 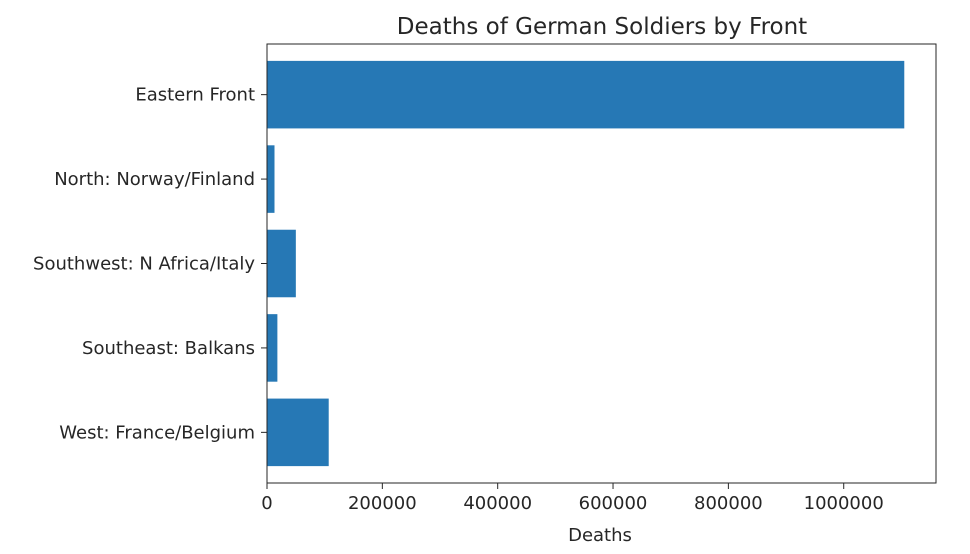 What do you see at coordinates (572, 498) in the screenshot?
I see `x-axis-ticks: 0 200000 400000 600000 800000 1000000` at bounding box center [572, 498].